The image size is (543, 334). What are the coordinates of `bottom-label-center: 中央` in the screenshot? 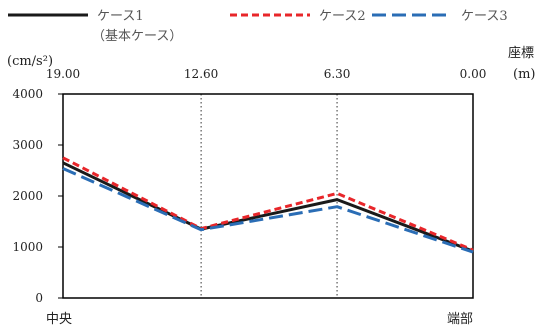 It's located at (59, 319).